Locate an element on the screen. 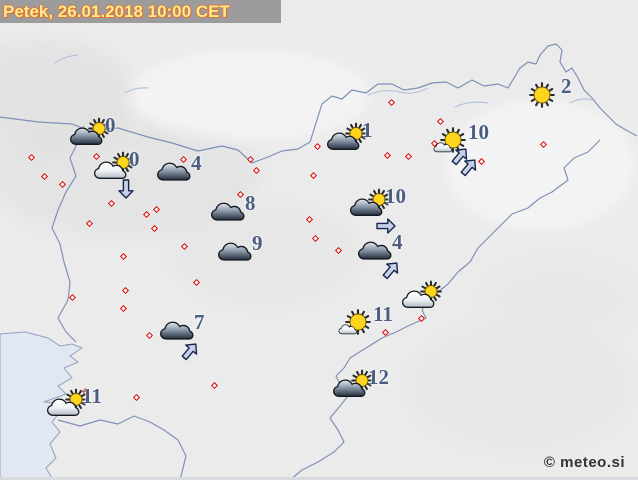 This screenshot has width=638, height=480. temperature-label: 8 is located at coordinates (250, 203).